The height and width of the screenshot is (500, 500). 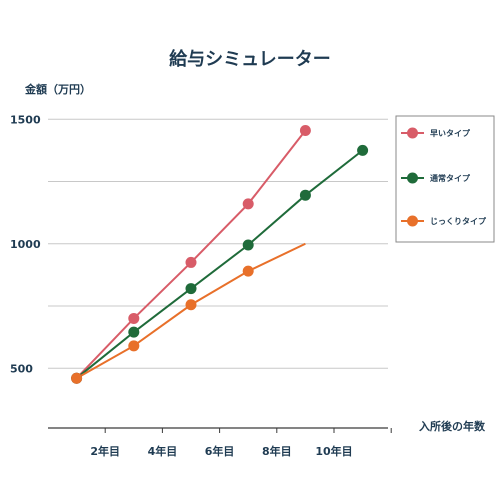 What do you see at coordinates (458, 221) in the screenshot?
I see `legend-label: じっくりタイプ` at bounding box center [458, 221].